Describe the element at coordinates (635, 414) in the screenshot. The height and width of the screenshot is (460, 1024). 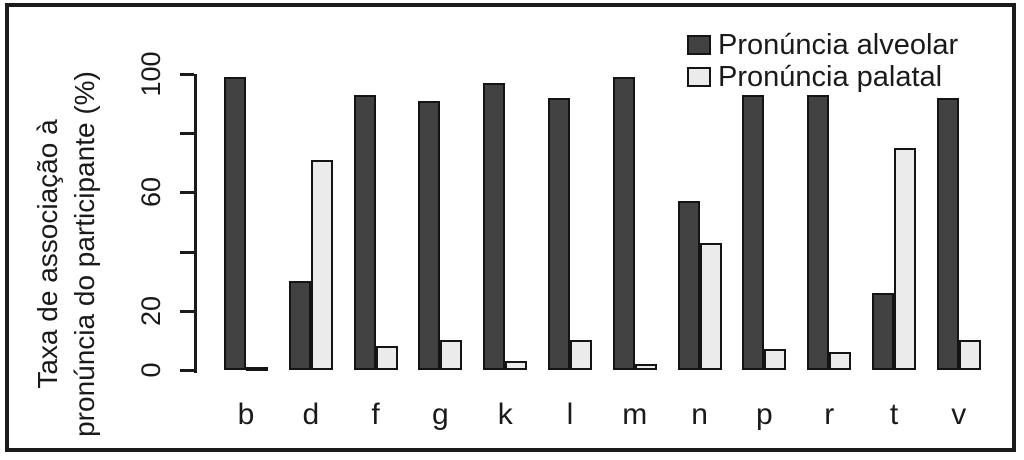
I see `x-label-m: m` at that location.